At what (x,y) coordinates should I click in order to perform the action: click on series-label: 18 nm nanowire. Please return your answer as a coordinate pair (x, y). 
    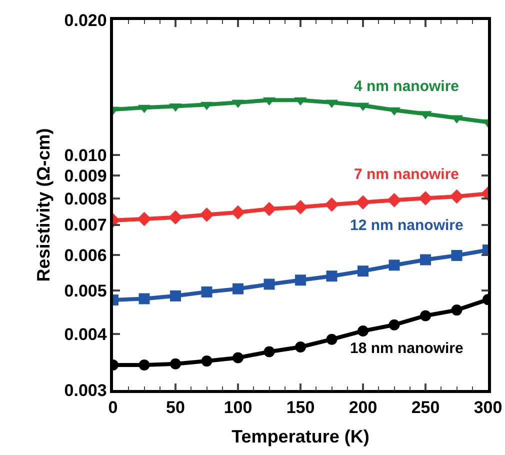
    Looking at the image, I should click on (407, 348).